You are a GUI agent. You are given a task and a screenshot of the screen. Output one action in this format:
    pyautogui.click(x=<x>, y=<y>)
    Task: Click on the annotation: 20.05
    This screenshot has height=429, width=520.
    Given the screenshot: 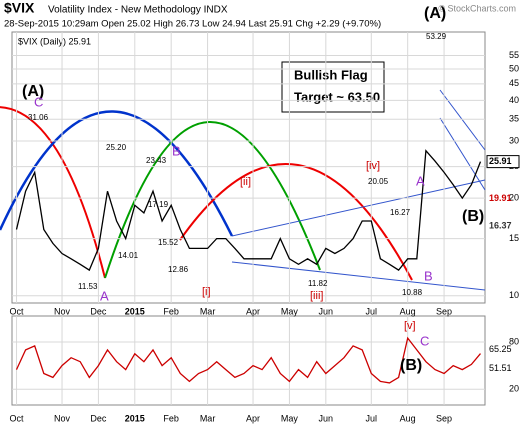 What is the action you would take?
    pyautogui.click(x=378, y=181)
    